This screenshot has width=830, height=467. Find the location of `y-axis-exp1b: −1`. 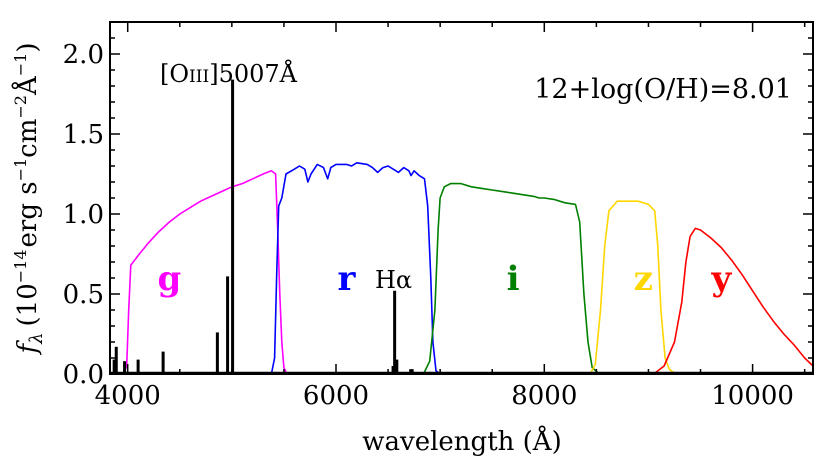

y-axis-exp1b: −1 is located at coordinates (20, 65).